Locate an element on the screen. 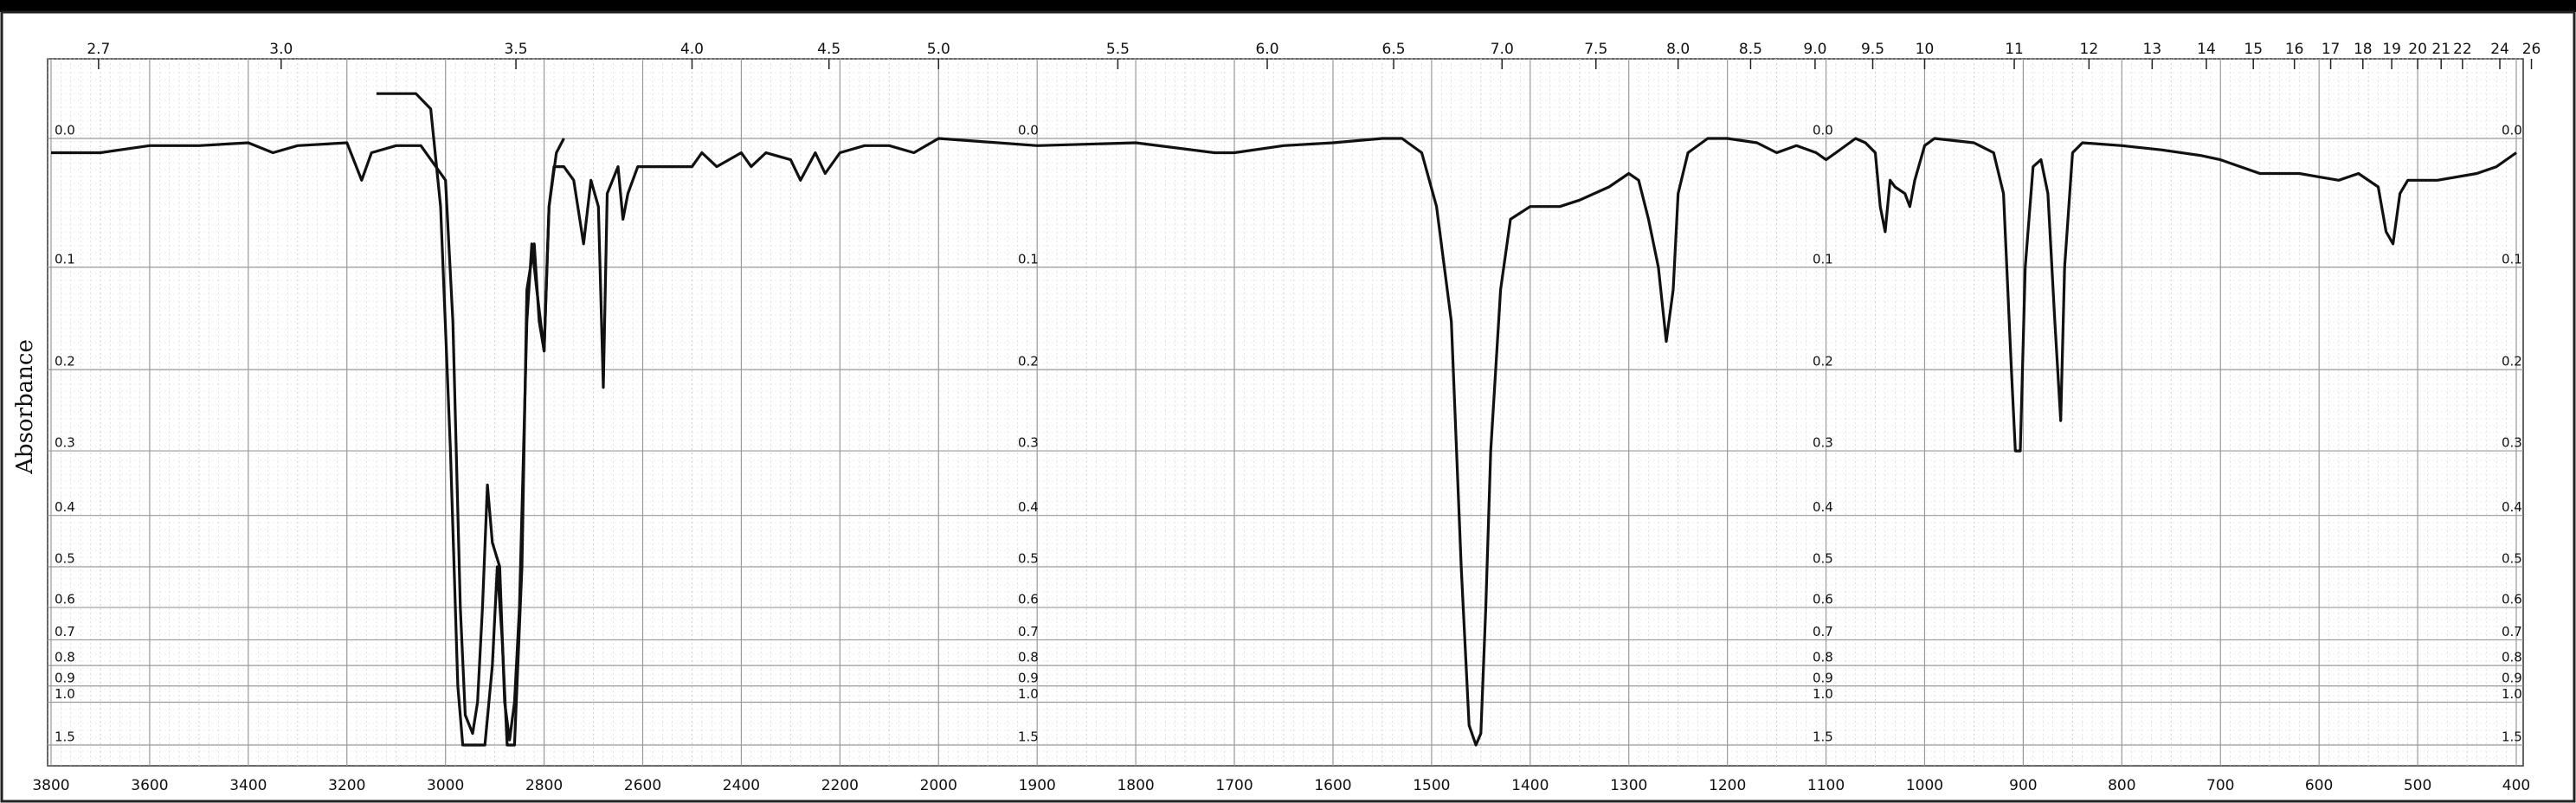 Image resolution: width=2576 pixels, height=803 pixels. x2-tick-label: 13 is located at coordinates (2152, 49).